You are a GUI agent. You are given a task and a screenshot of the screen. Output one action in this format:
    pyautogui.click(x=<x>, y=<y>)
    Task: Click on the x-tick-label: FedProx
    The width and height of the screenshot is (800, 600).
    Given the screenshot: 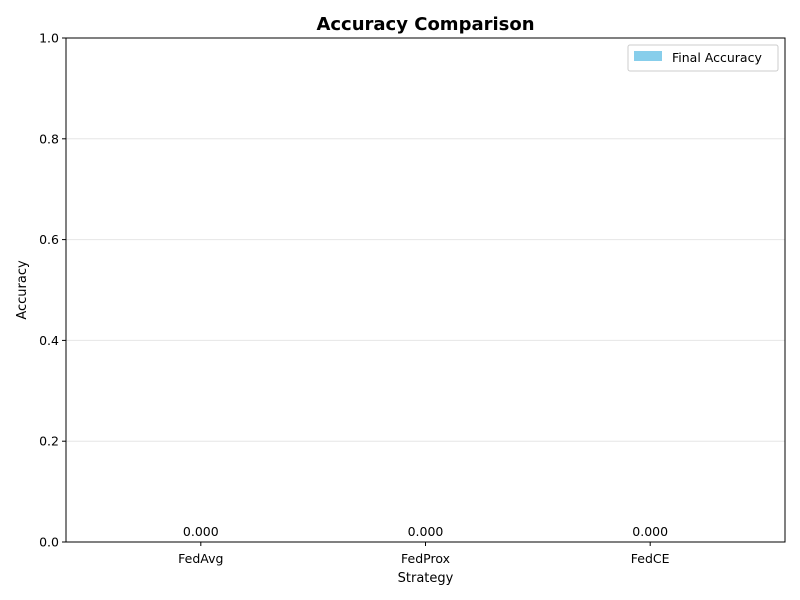 What is the action you would take?
    pyautogui.click(x=425, y=558)
    